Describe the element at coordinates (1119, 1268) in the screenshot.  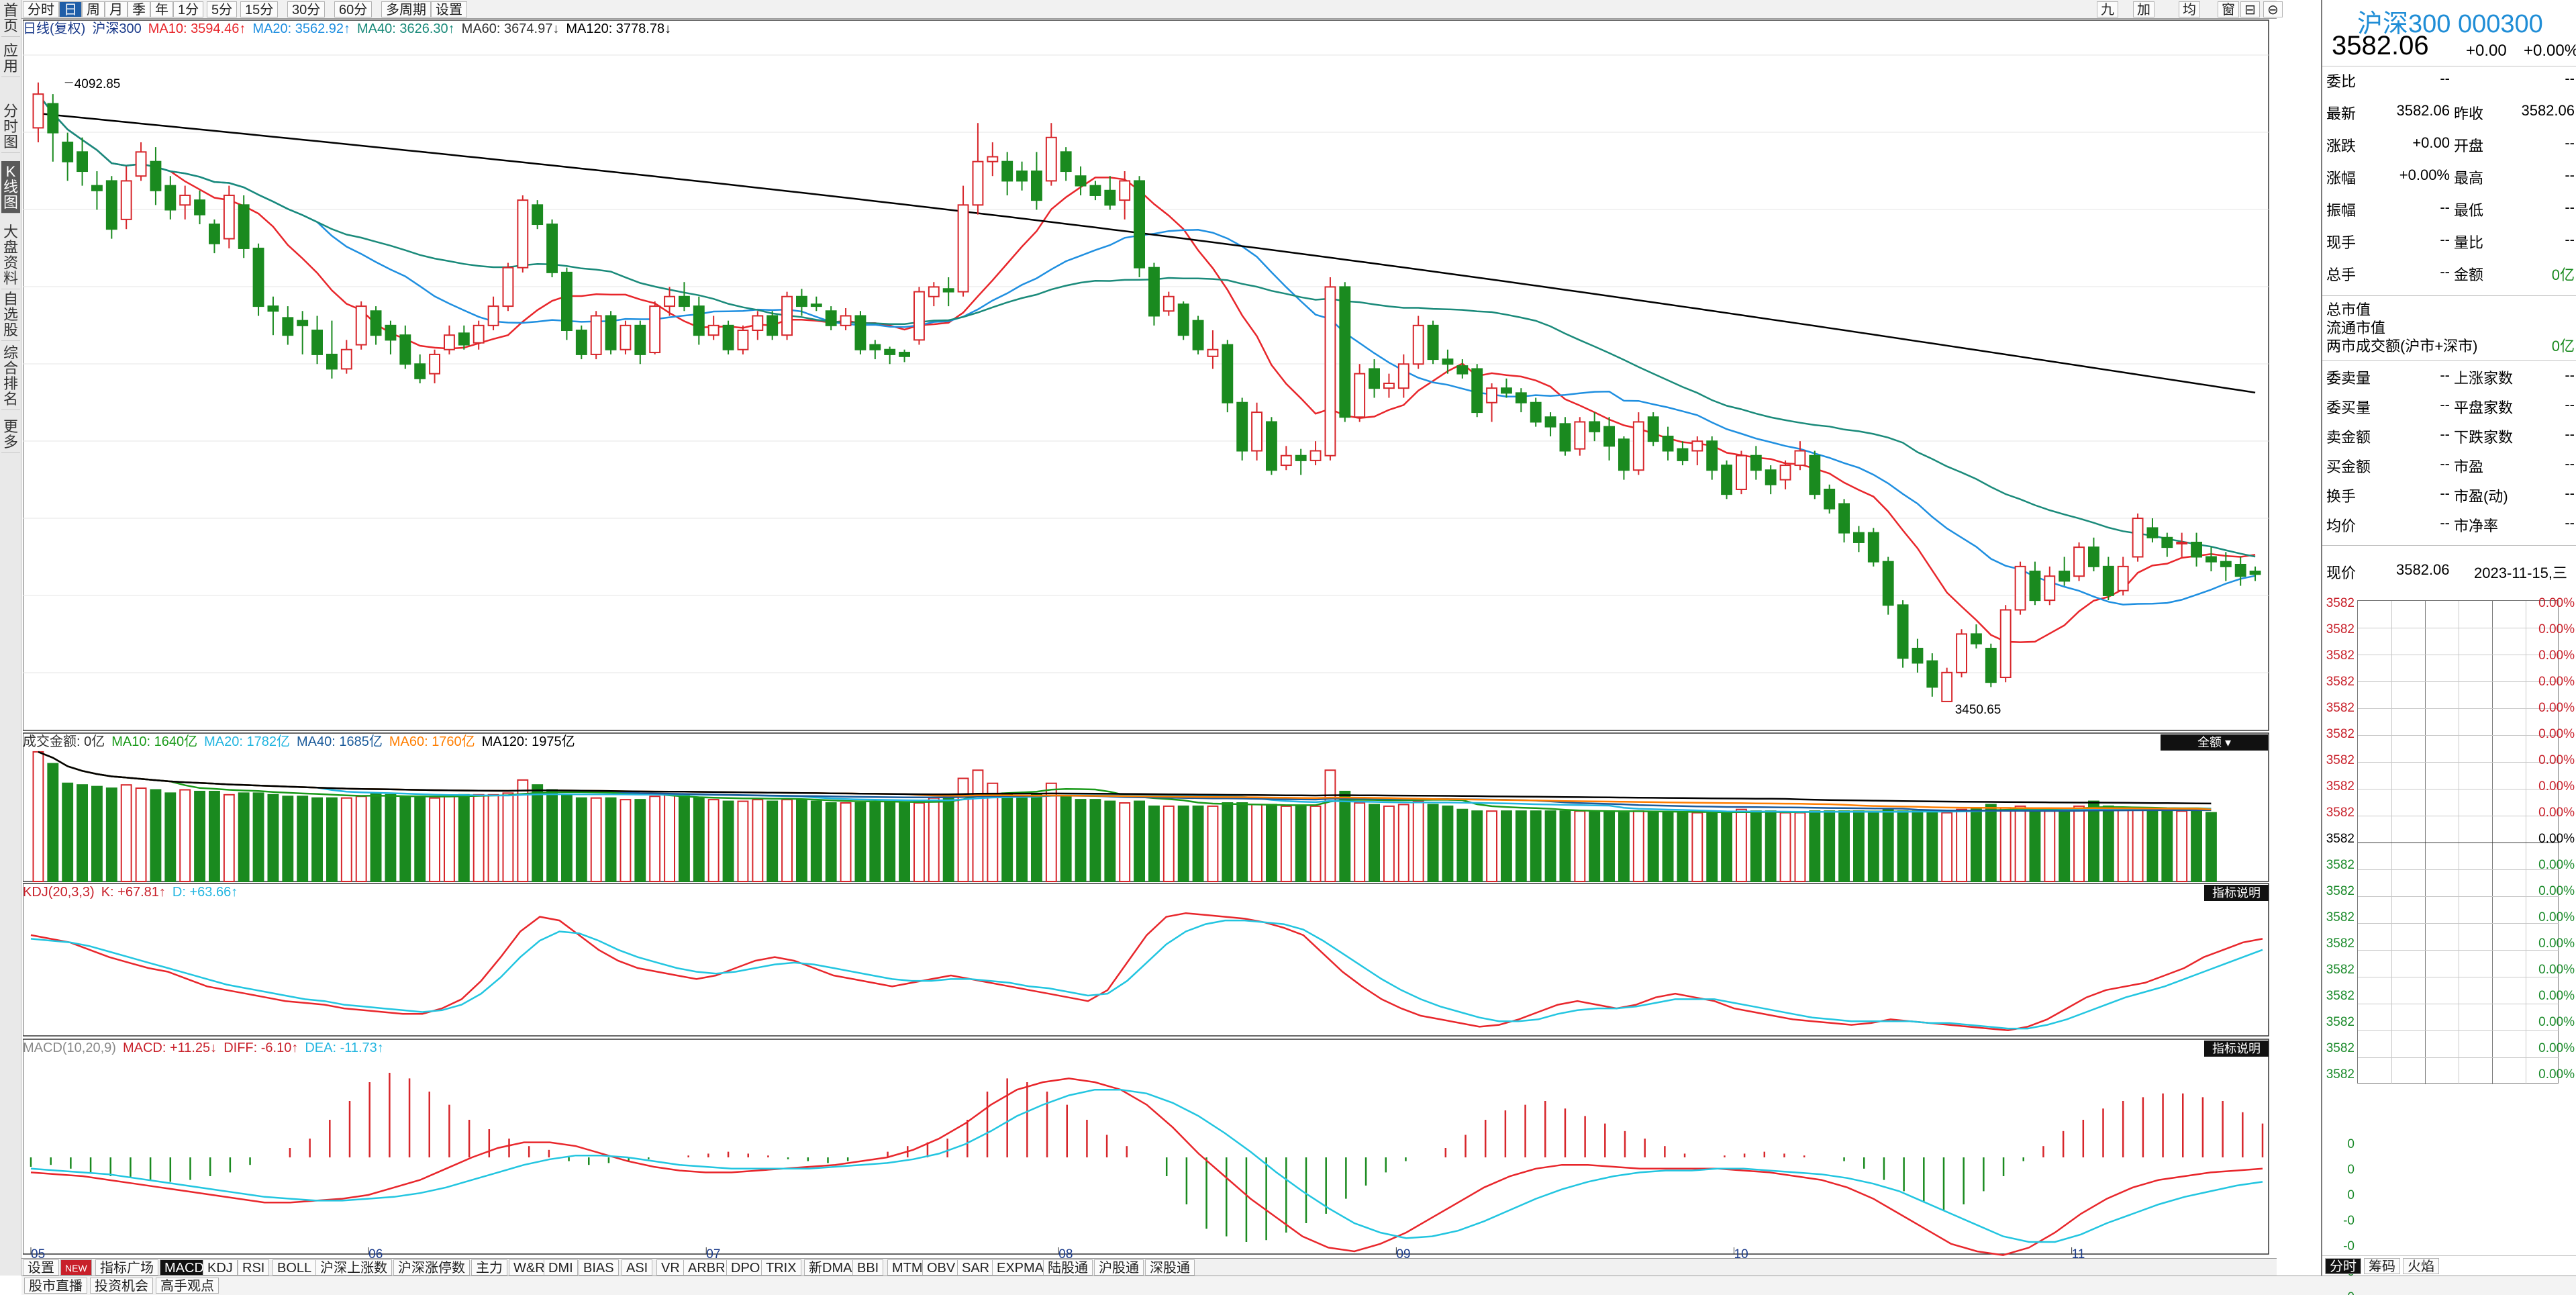
I see `indicator-tab: 沪股通` at that location.